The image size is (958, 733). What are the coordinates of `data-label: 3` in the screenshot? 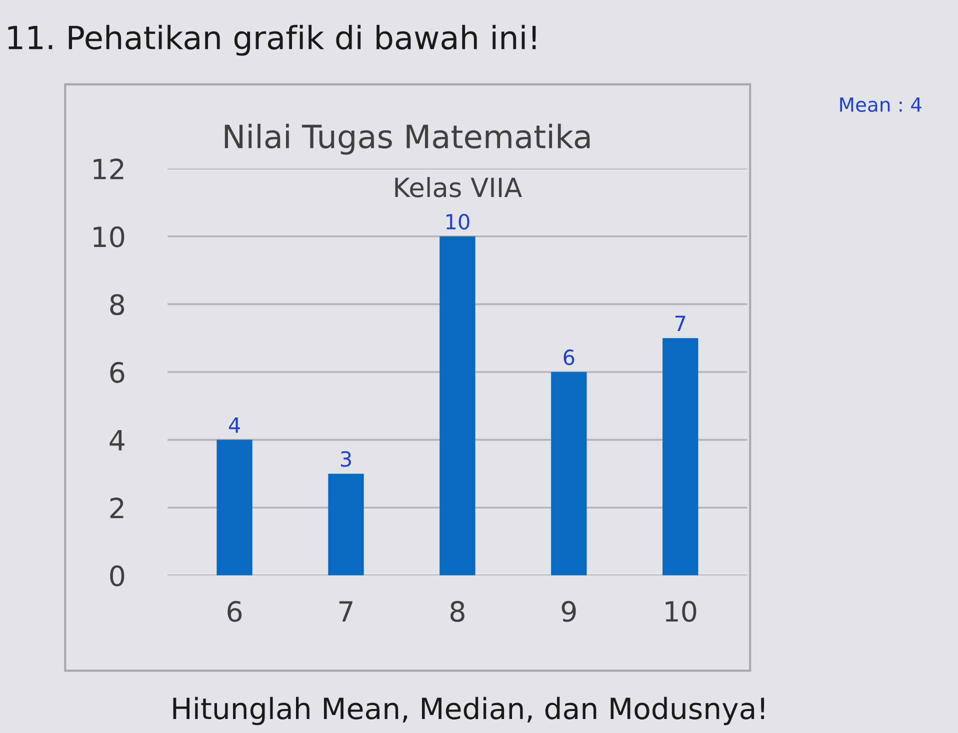 It's located at (345, 459).